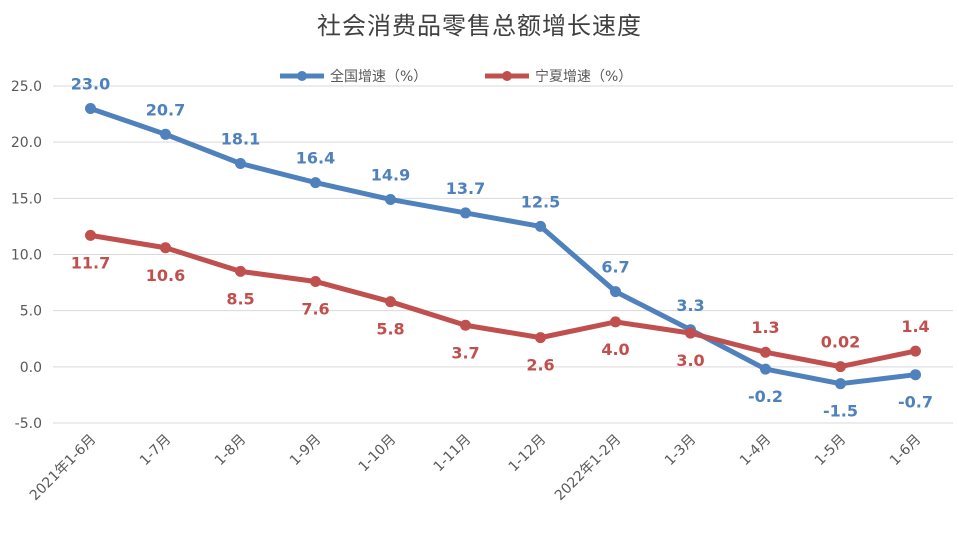 The width and height of the screenshot is (959, 538). I want to click on data-label-national: 20.7, so click(165, 109).